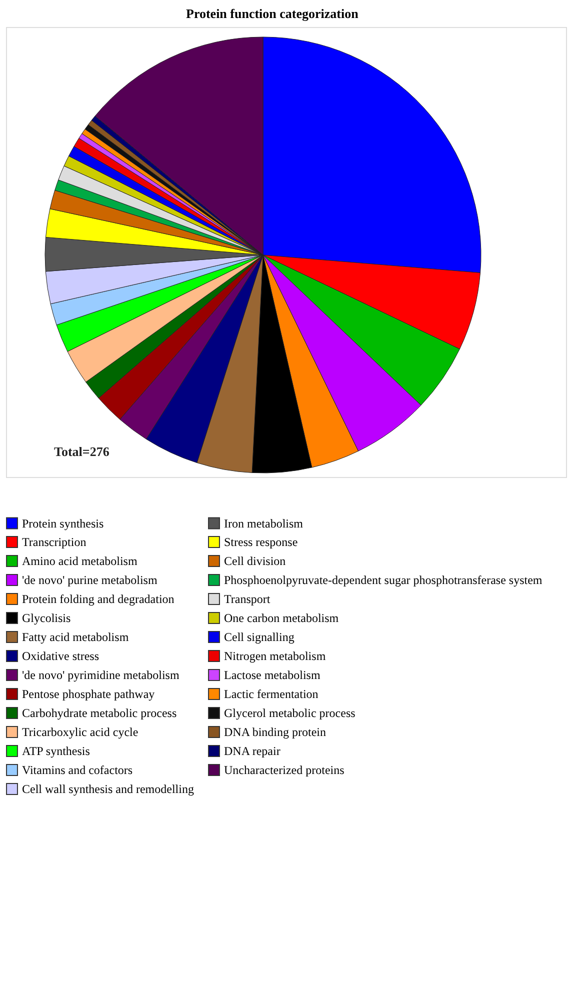 This screenshot has height=999, width=578. What do you see at coordinates (99, 713) in the screenshot?
I see `legend-label: Carbohydrate metabolic process` at bounding box center [99, 713].